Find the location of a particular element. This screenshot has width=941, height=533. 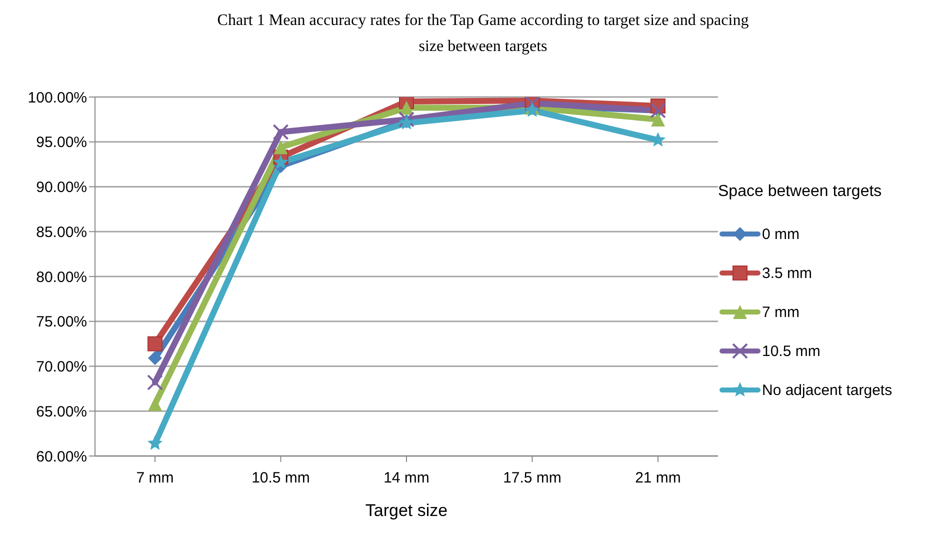

legend-label: 10.5 mm is located at coordinates (791, 351).